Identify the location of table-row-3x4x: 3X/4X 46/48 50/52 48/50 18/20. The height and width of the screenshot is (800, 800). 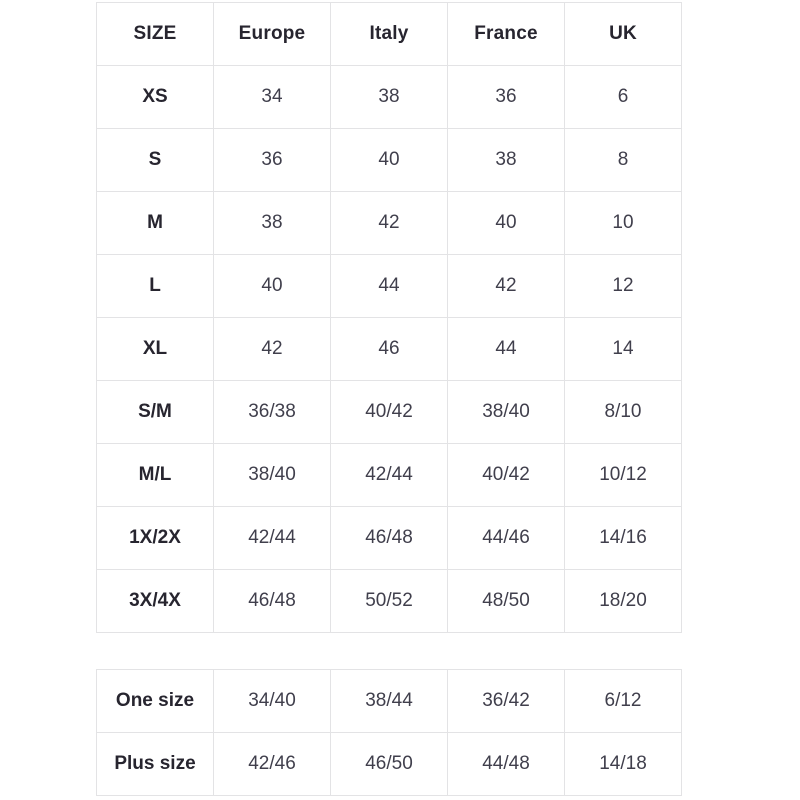
(389, 601).